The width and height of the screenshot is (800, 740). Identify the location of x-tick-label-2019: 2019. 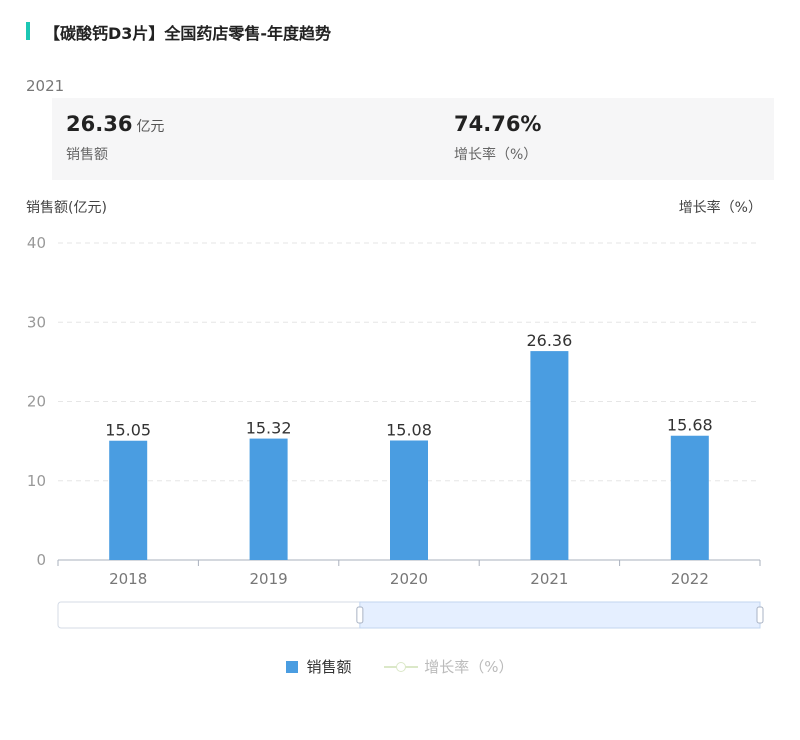
(269, 579).